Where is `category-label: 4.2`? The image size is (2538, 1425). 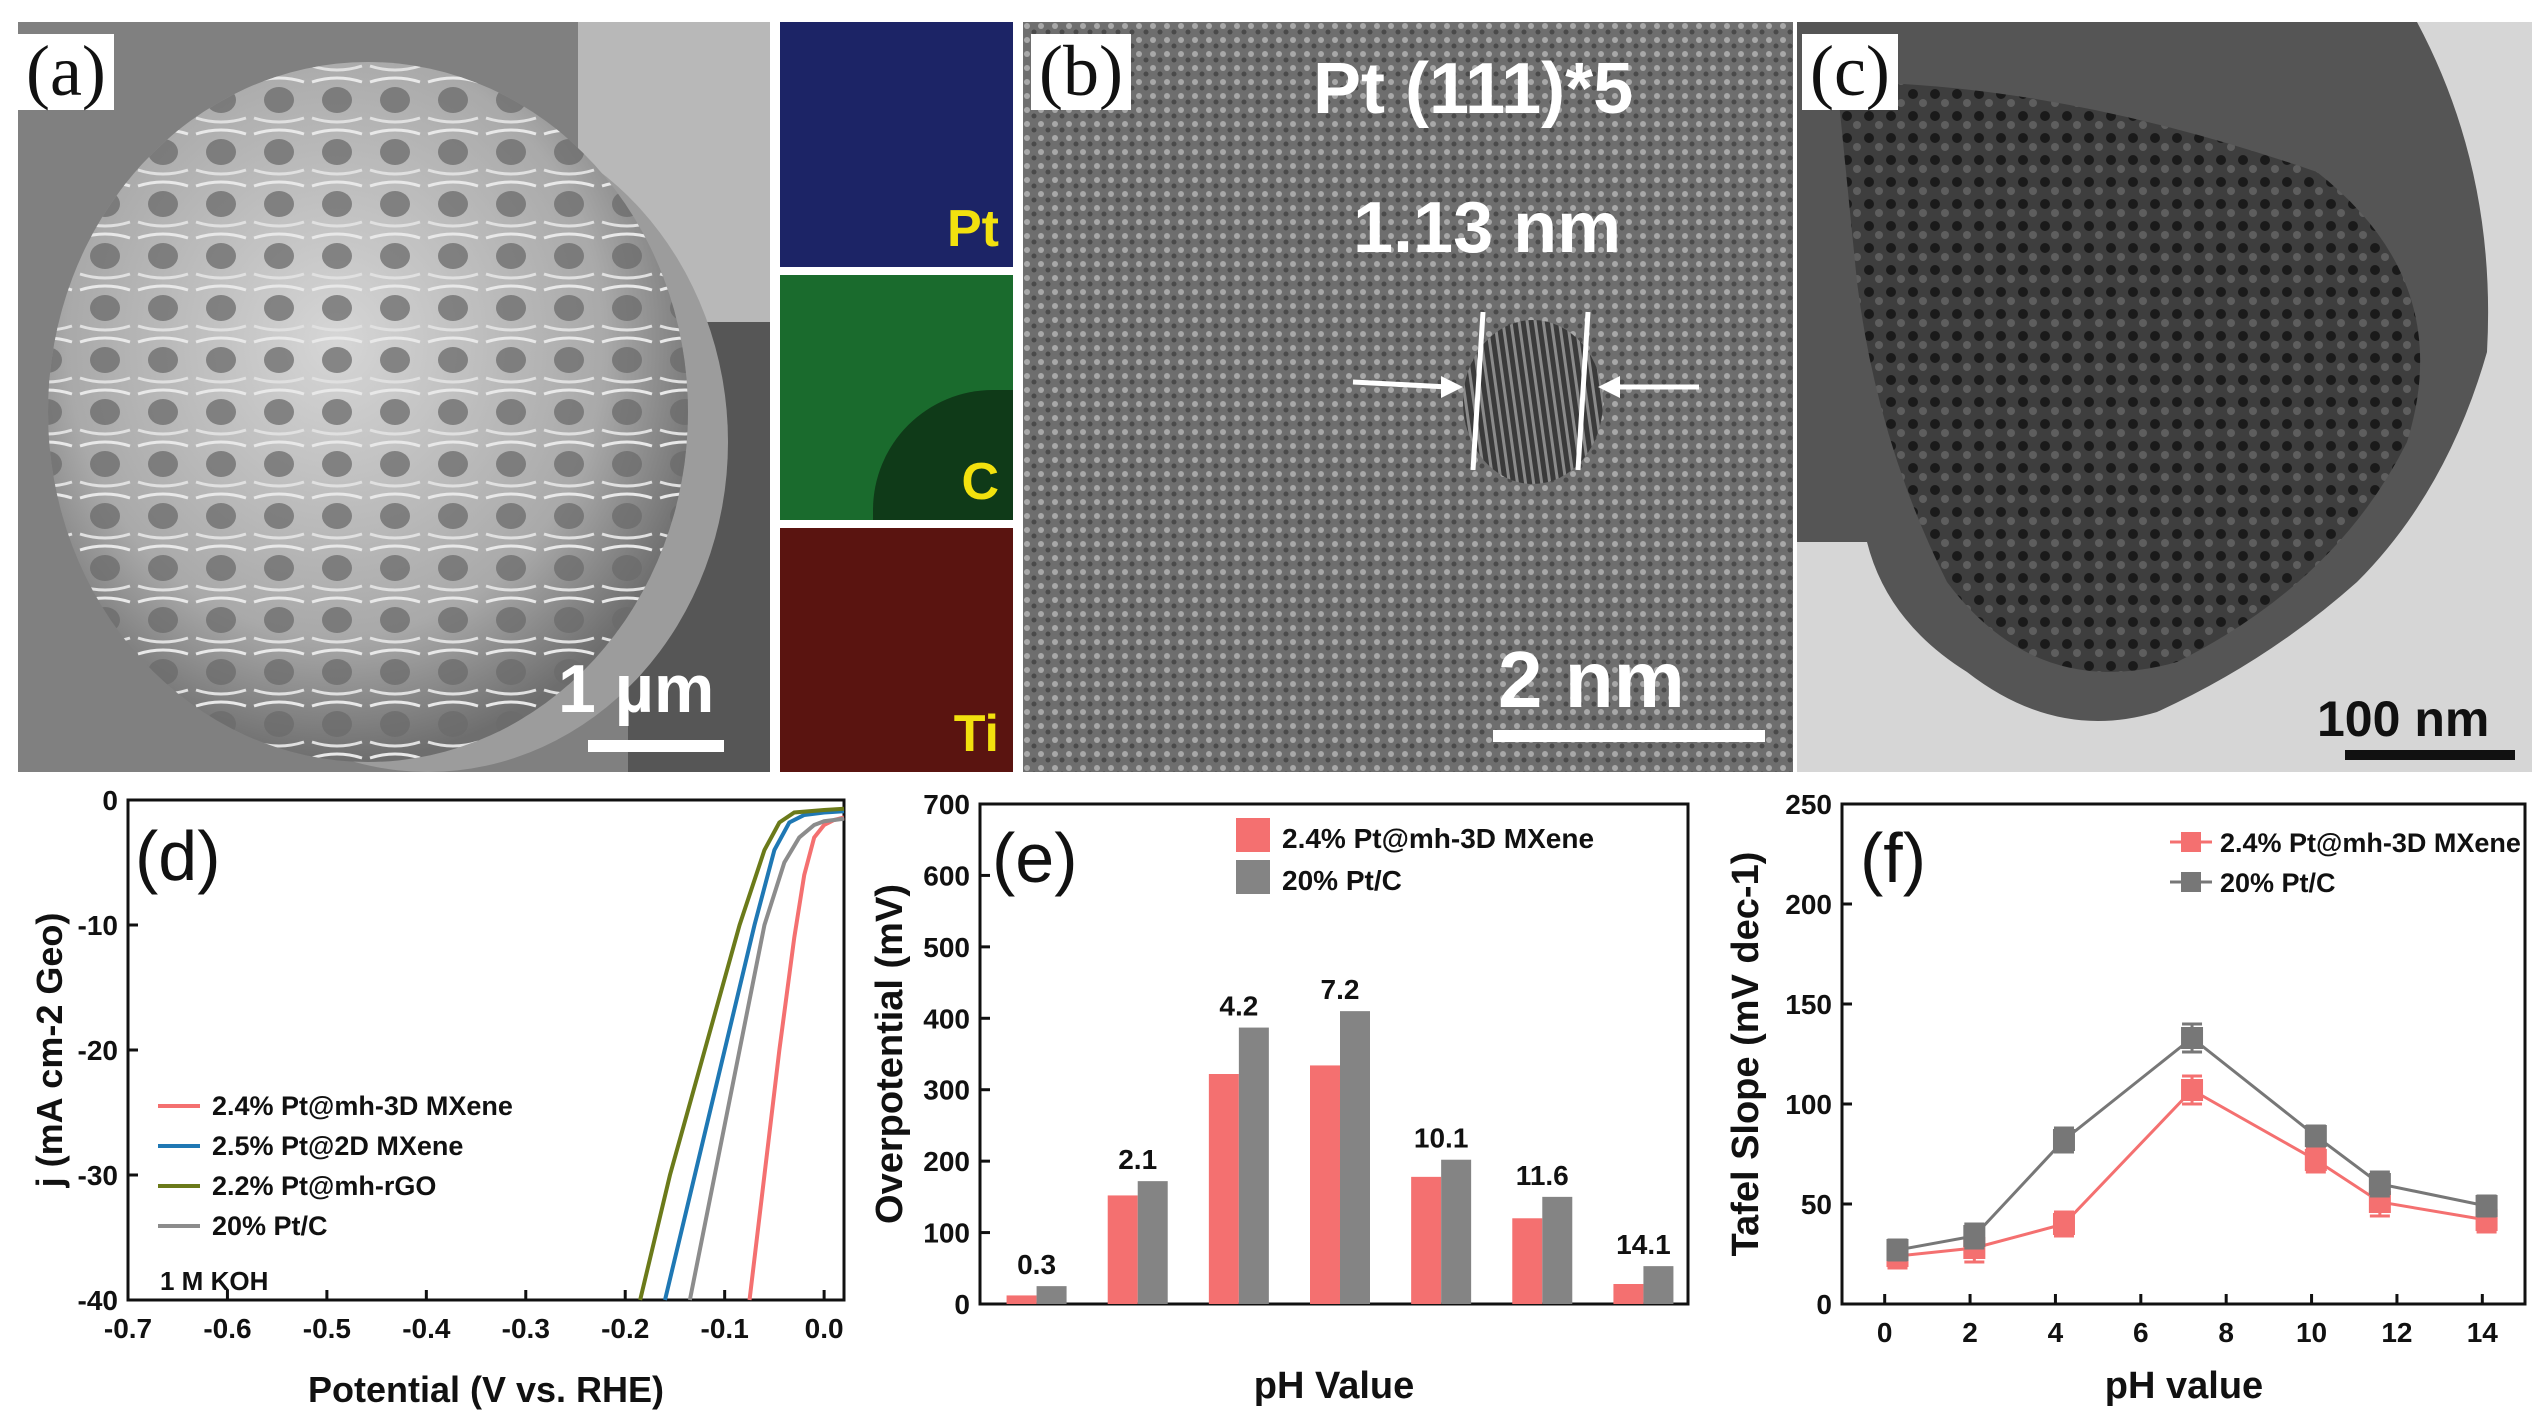 category-label: 4.2 is located at coordinates (1238, 1006).